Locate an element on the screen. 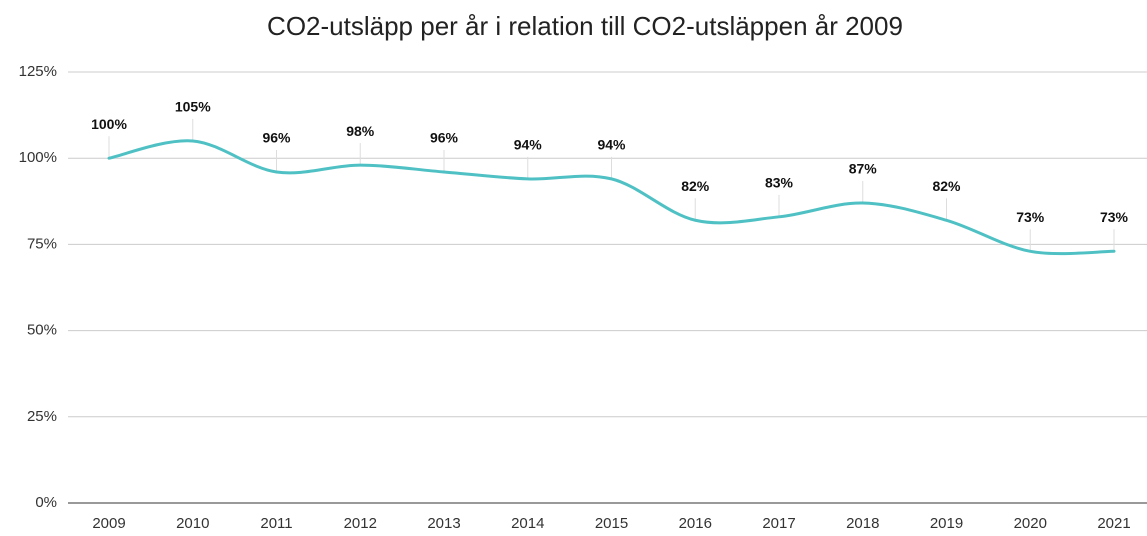  y-tick-label: 100% is located at coordinates (38, 157).